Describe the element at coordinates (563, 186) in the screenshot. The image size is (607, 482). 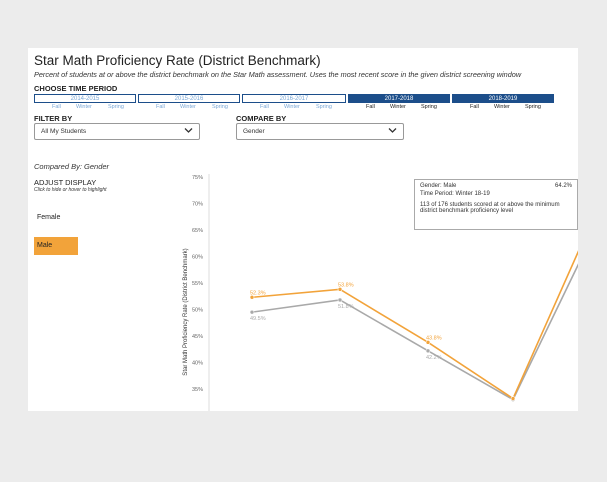
I see `tooltip-percent: 64.2%` at that location.